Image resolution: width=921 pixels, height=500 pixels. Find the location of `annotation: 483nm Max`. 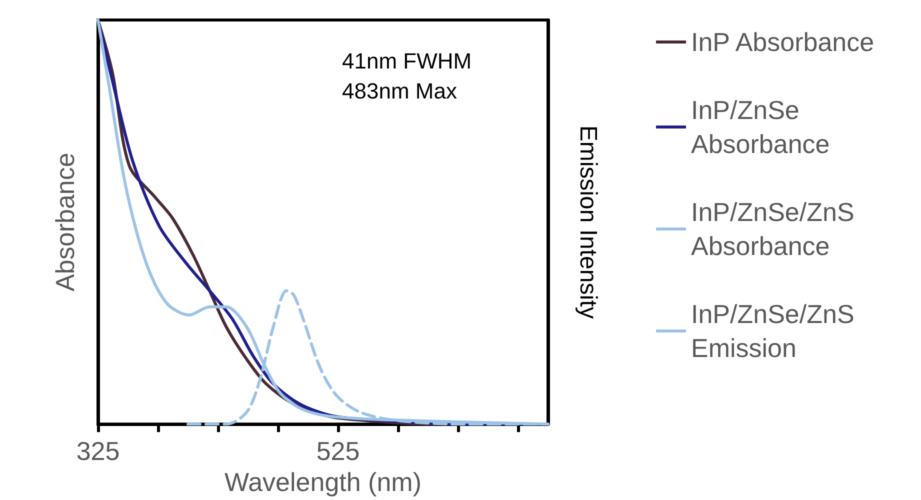

annotation: 483nm Max is located at coordinates (399, 91).